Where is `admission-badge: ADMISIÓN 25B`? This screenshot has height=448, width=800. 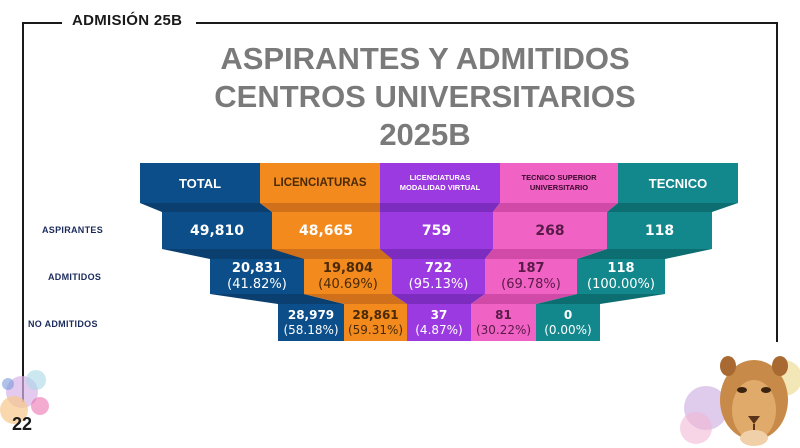 admission-badge: ADMISIÓN 25B is located at coordinates (127, 20).